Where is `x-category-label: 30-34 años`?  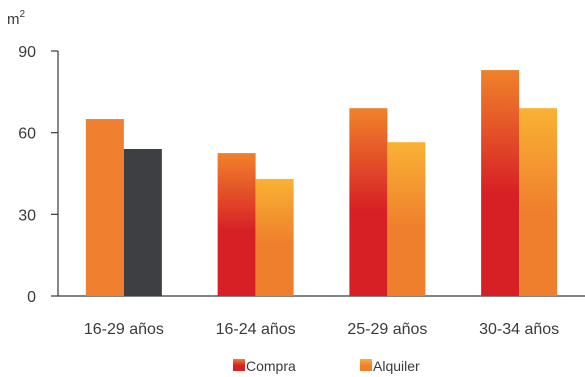
x-category-label: 30-34 años is located at coordinates (519, 329).